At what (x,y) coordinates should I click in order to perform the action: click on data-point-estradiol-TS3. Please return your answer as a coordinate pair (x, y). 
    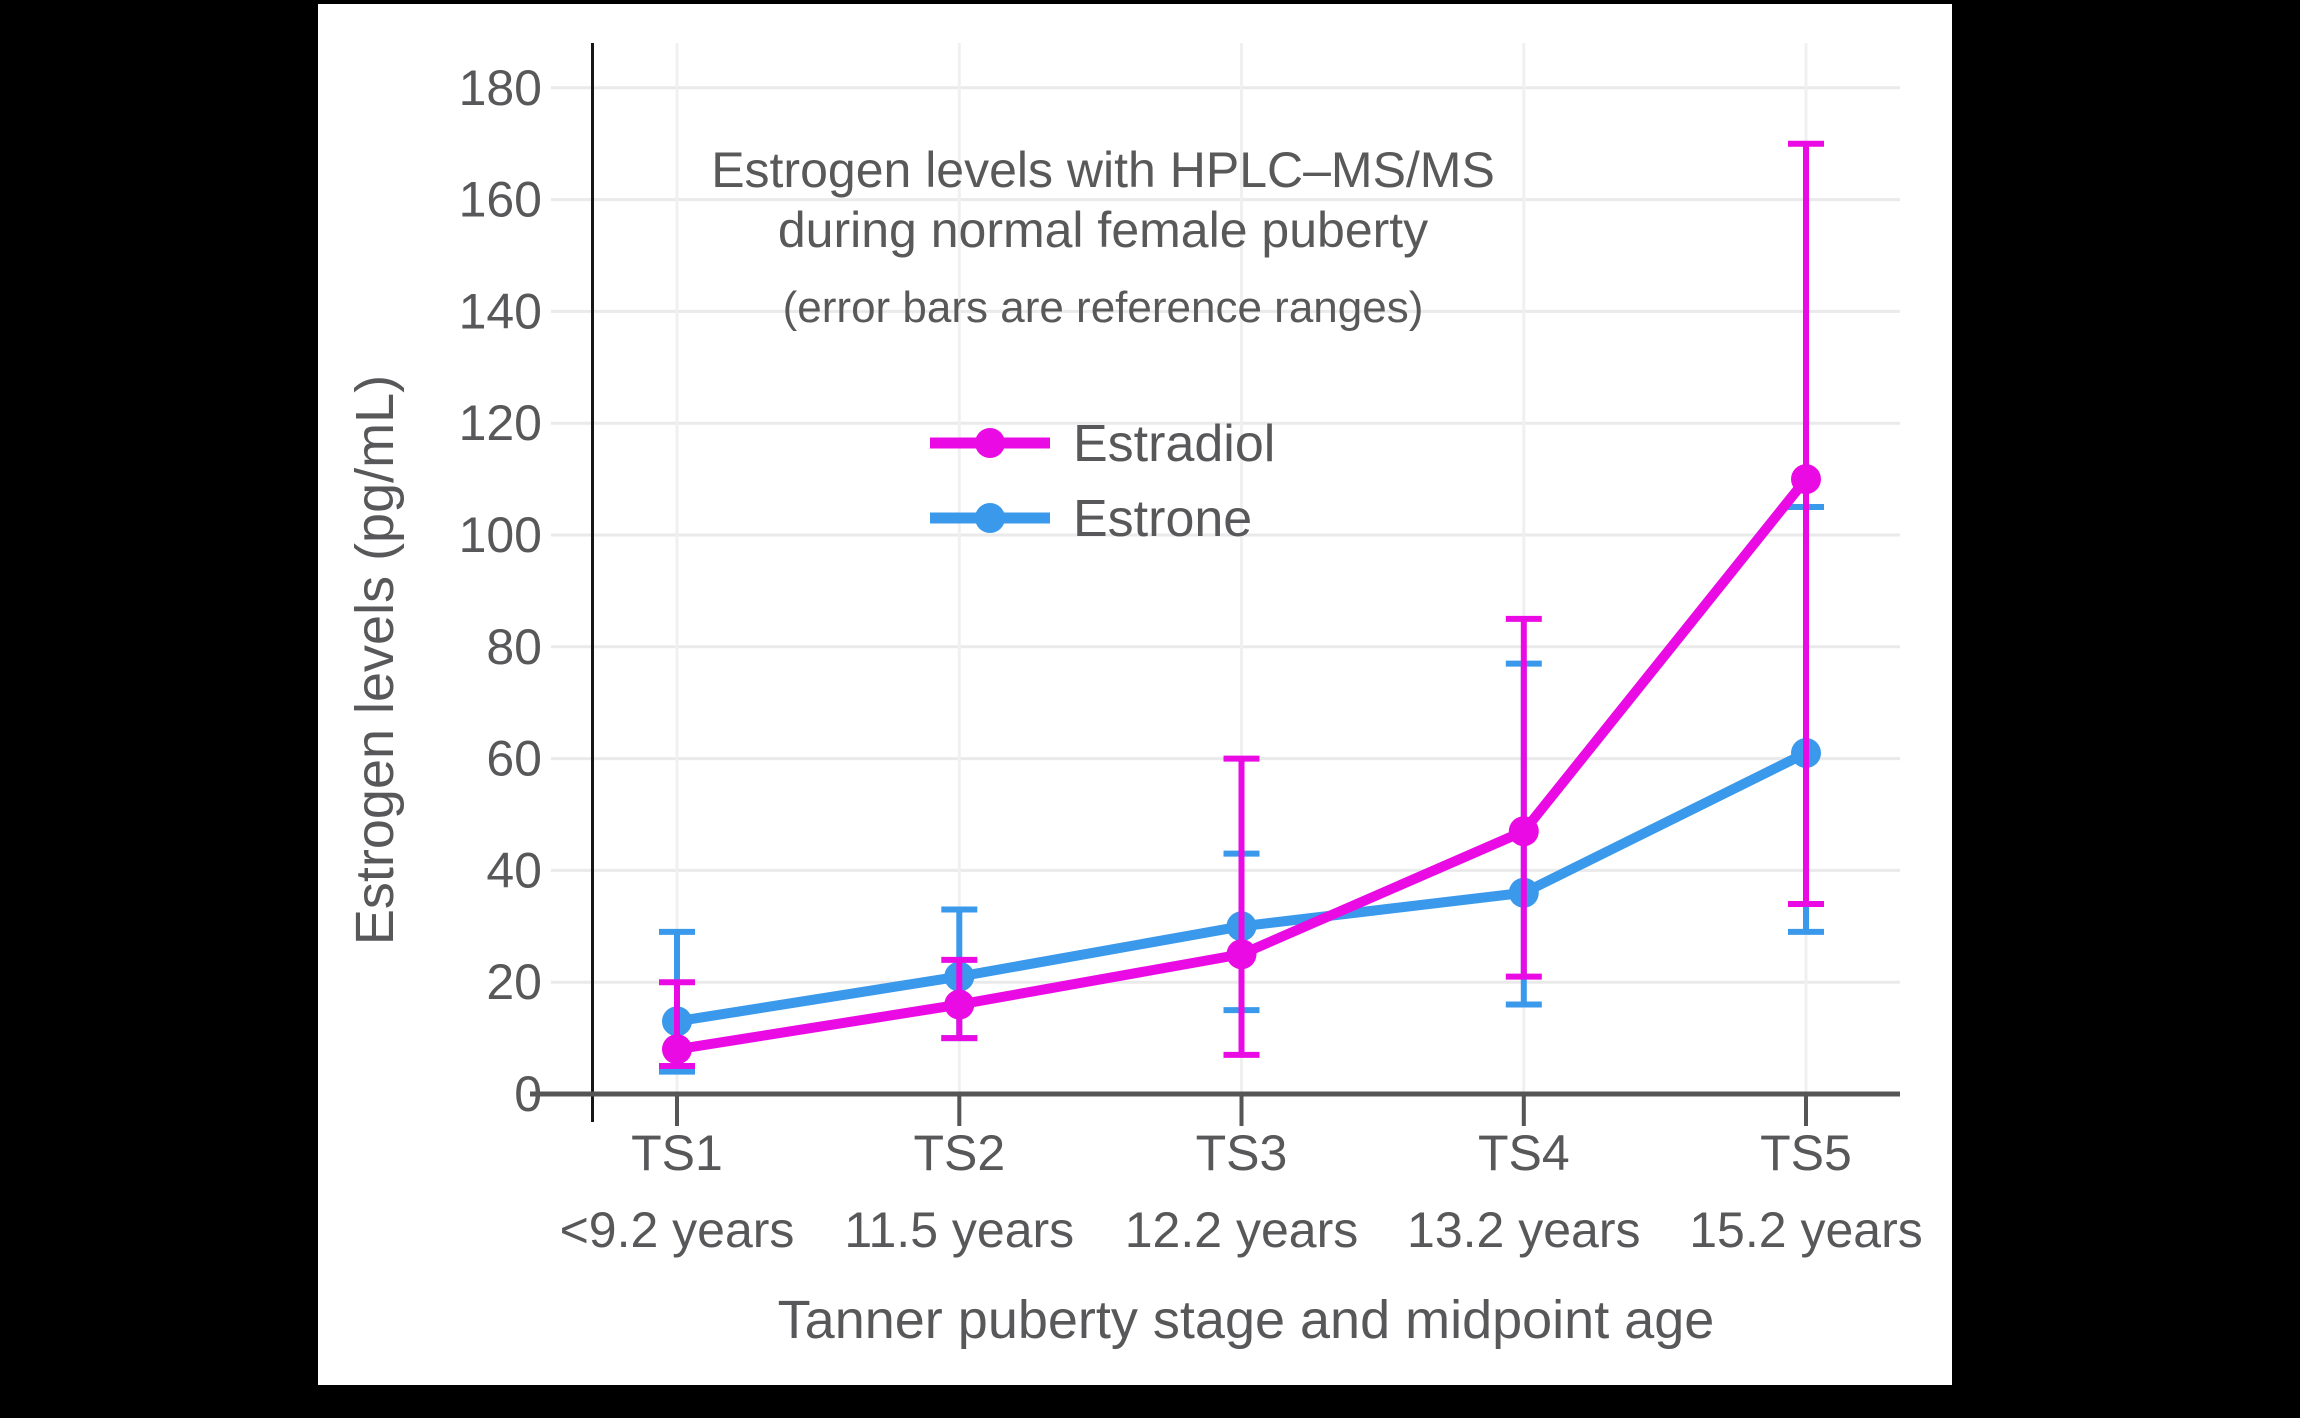
    Looking at the image, I should click on (1241, 954).